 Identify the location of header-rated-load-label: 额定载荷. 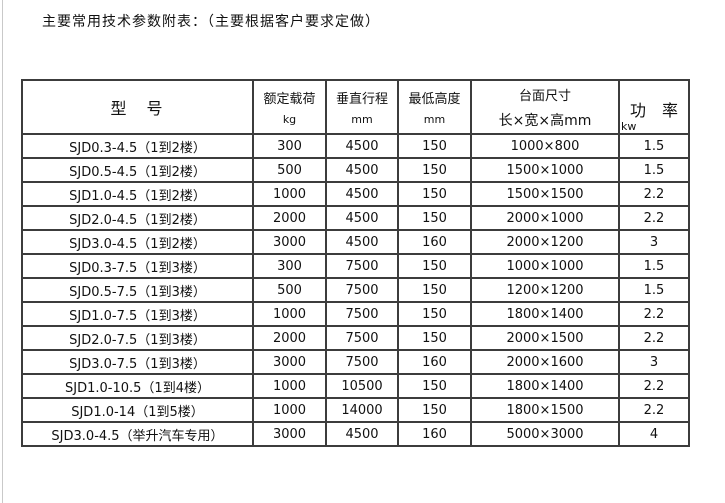
(289, 99).